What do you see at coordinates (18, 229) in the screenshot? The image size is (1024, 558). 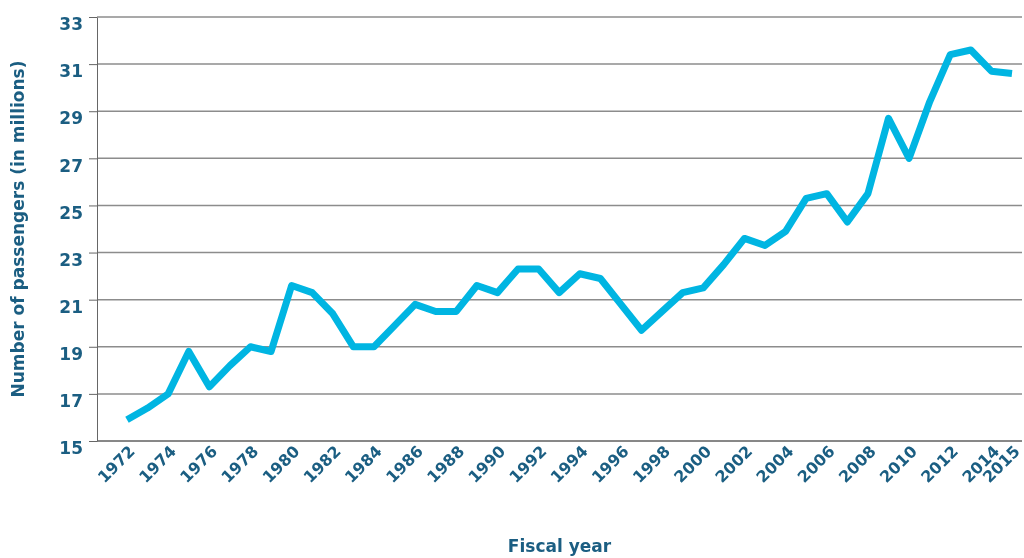 I see `y-axis-title: Number of passengers (in millions)` at bounding box center [18, 229].